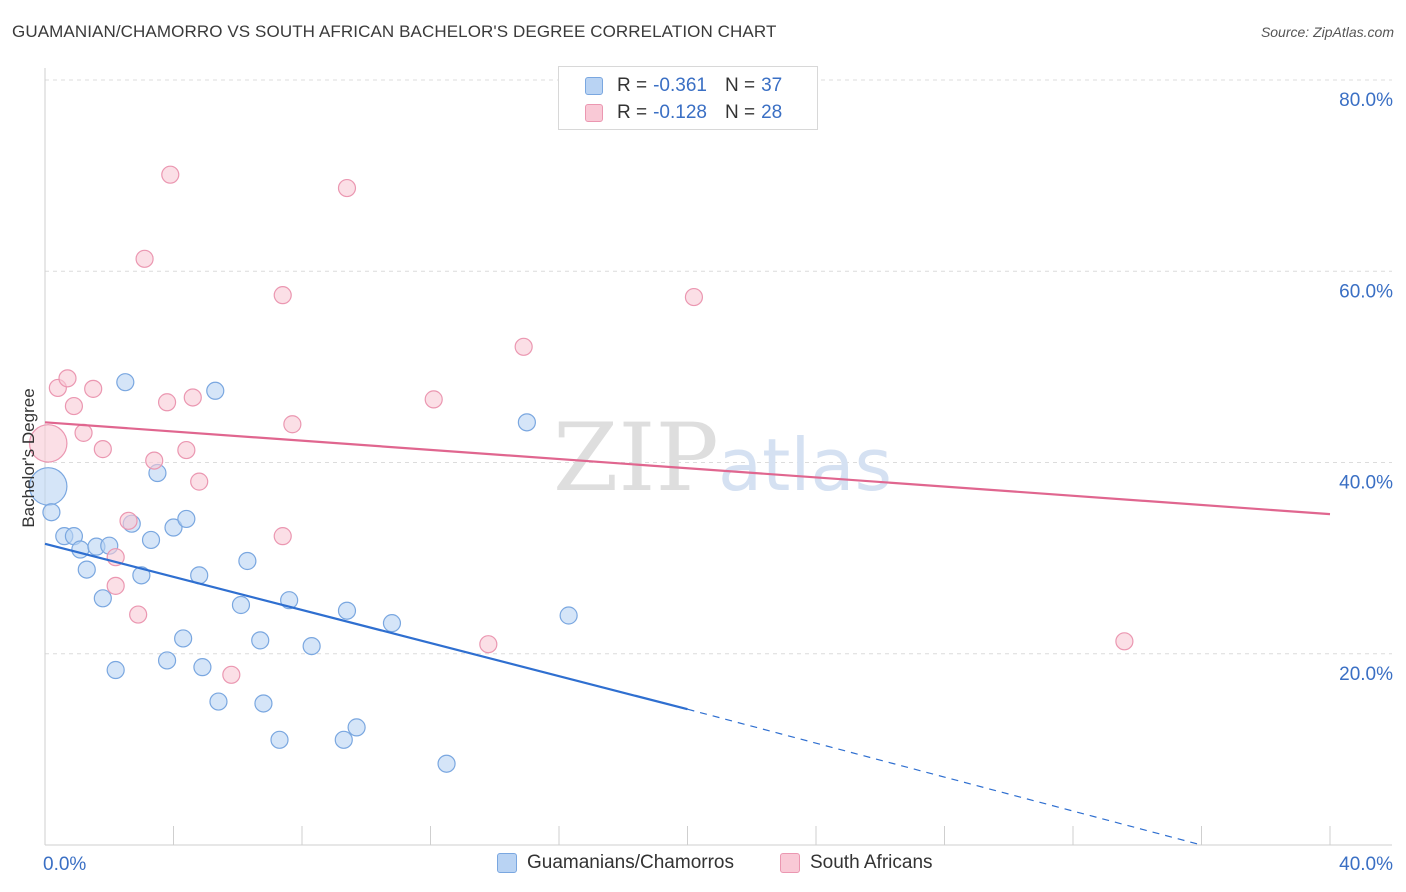 The width and height of the screenshot is (1406, 892). What do you see at coordinates (944, 777) in the screenshot?
I see `guamanian-trend-extension` at bounding box center [944, 777].